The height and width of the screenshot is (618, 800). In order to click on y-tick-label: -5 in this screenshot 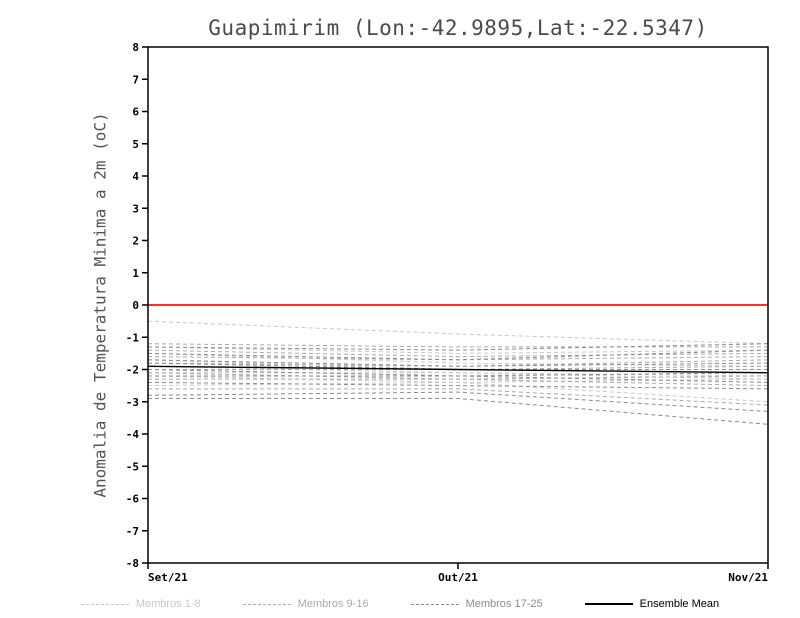, I will do `click(132, 466)`.